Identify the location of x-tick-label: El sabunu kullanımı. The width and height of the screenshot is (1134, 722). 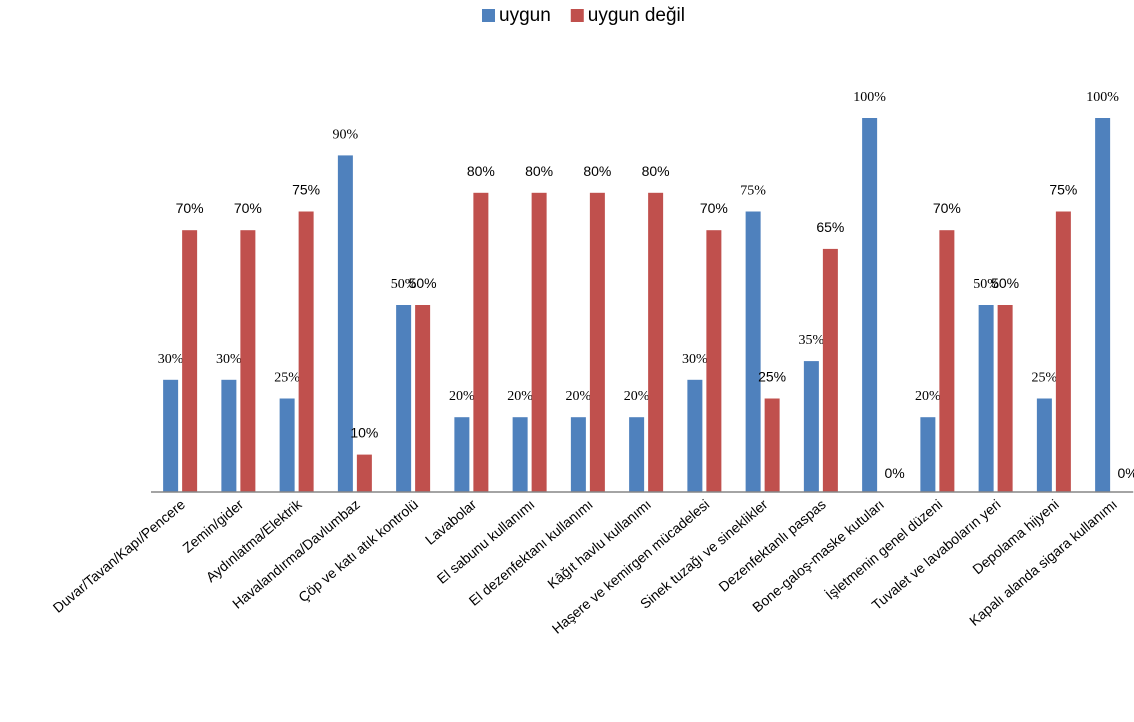
(486, 541).